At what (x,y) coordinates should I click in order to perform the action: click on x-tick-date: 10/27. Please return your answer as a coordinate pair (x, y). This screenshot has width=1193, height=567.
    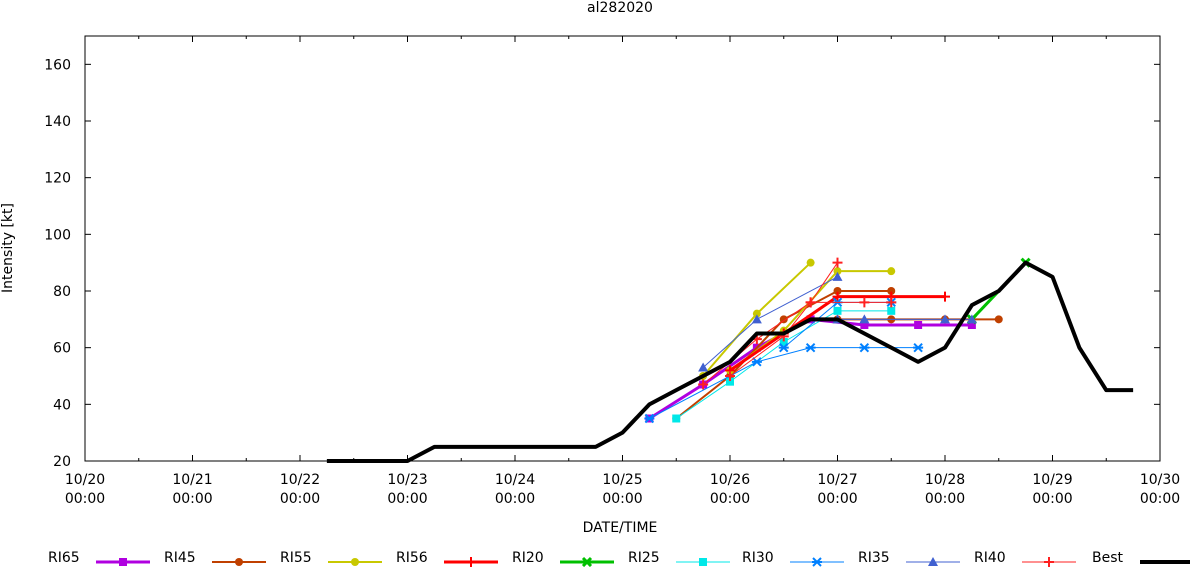
    Looking at the image, I should click on (837, 480).